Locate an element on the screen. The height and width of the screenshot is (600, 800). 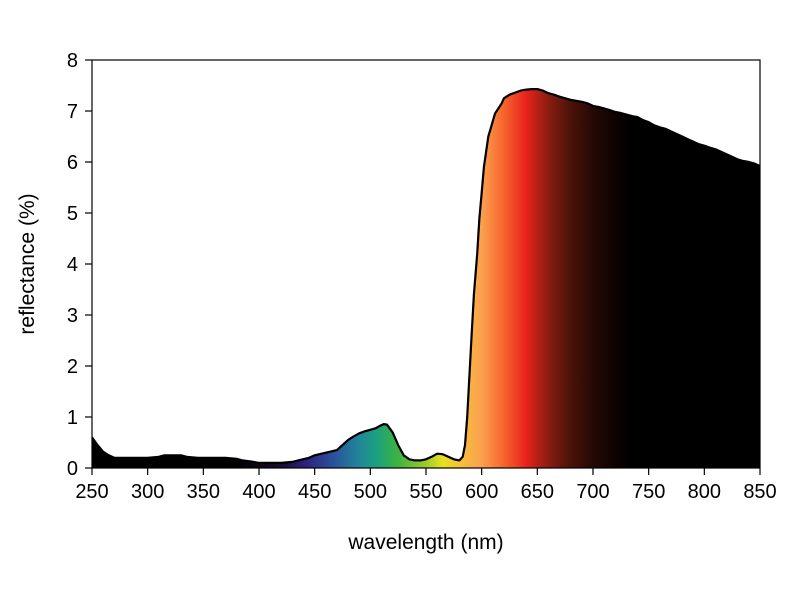
x-tick-label: 300 is located at coordinates (147, 492).